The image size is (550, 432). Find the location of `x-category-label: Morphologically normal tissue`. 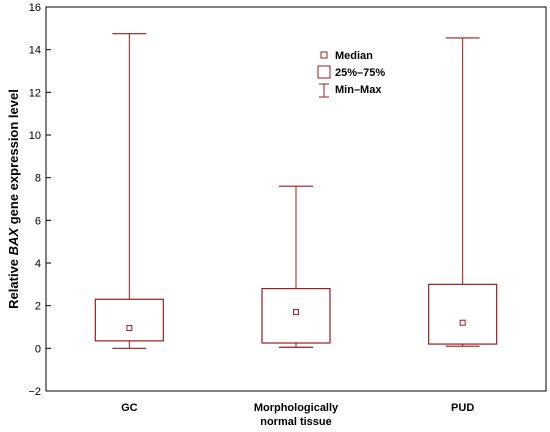

x-category-label: Morphologically normal tissue is located at coordinates (296, 415).